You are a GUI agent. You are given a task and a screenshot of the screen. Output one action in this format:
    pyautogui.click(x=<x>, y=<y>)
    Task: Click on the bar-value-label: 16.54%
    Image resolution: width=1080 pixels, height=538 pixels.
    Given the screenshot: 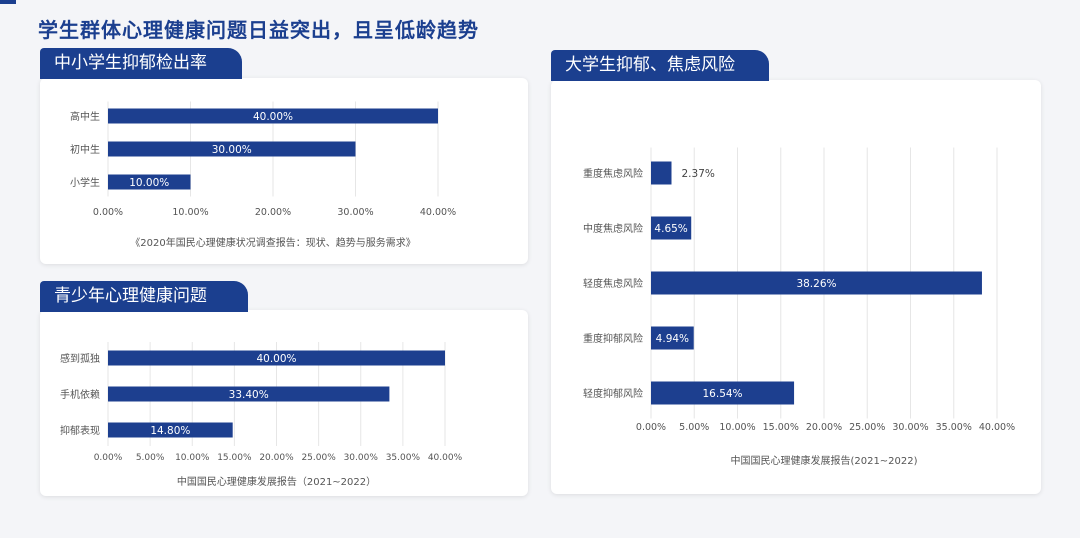 What is the action you would take?
    pyautogui.click(x=723, y=394)
    